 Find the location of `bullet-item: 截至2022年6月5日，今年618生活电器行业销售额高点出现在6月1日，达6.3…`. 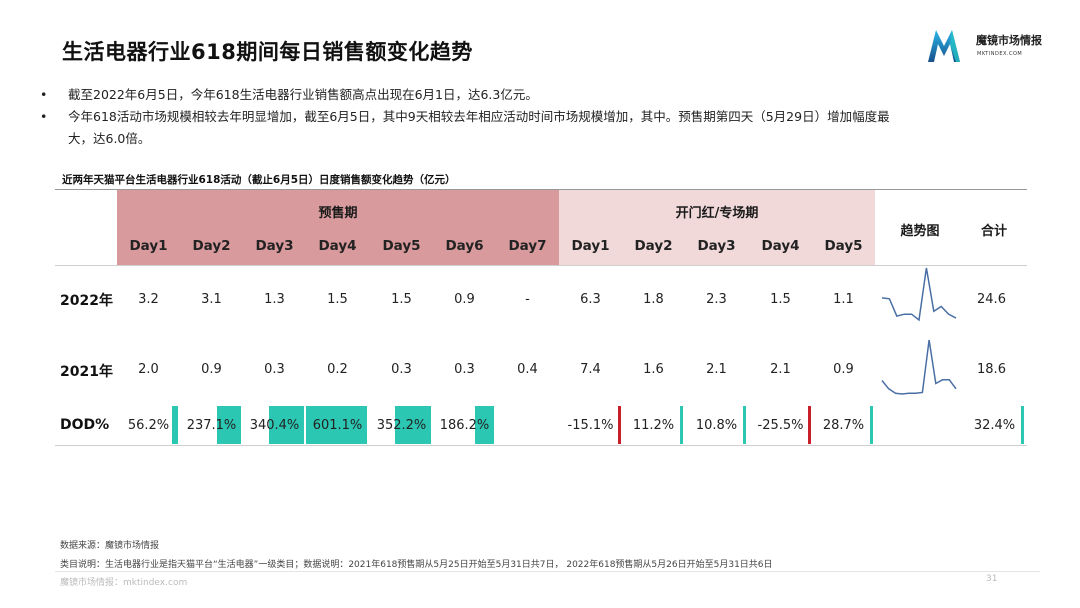

bullet-item: 截至2022年6月5日，今年618生活电器行业销售额高点出现在6月1日，达6.3… is located at coordinates (540, 95).